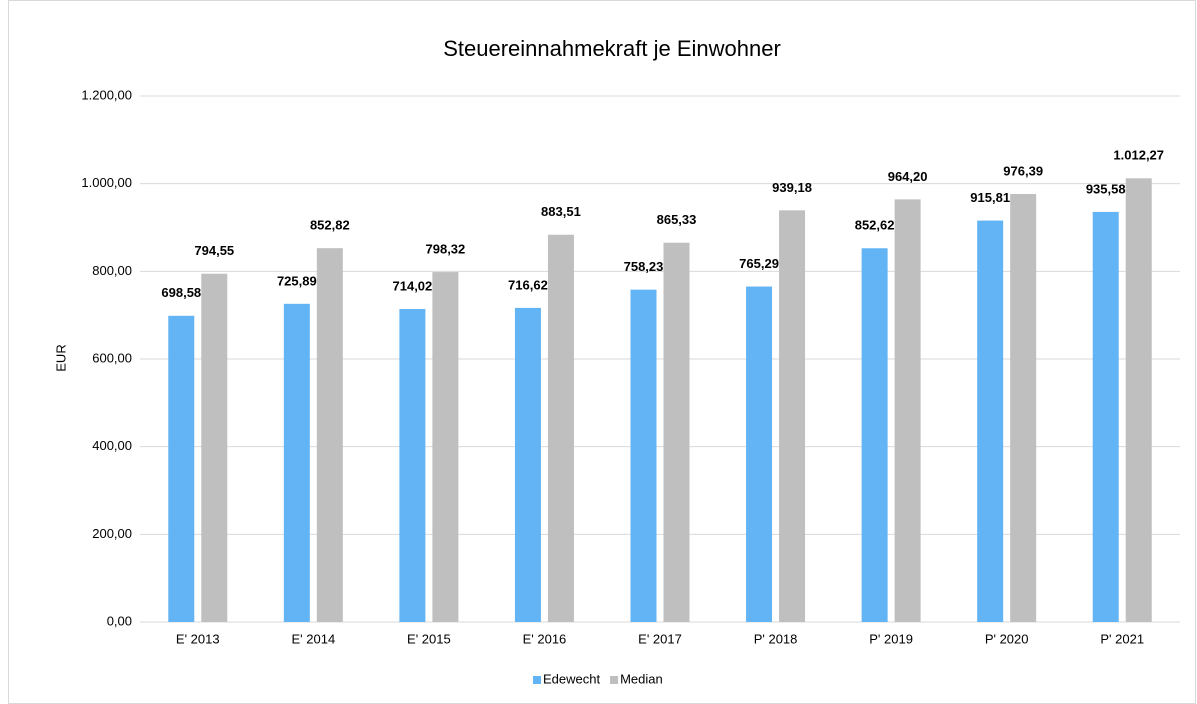 This screenshot has height=704, width=1197. What do you see at coordinates (759, 263) in the screenshot?
I see `data-label: 765,29` at bounding box center [759, 263].